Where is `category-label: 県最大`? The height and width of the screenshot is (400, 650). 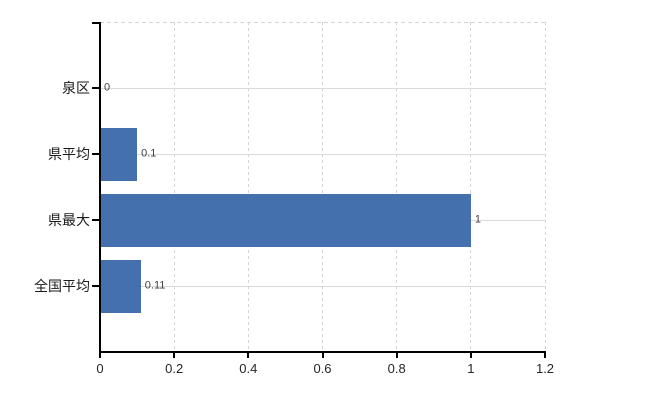 category-label: 県最大 is located at coordinates (69, 220).